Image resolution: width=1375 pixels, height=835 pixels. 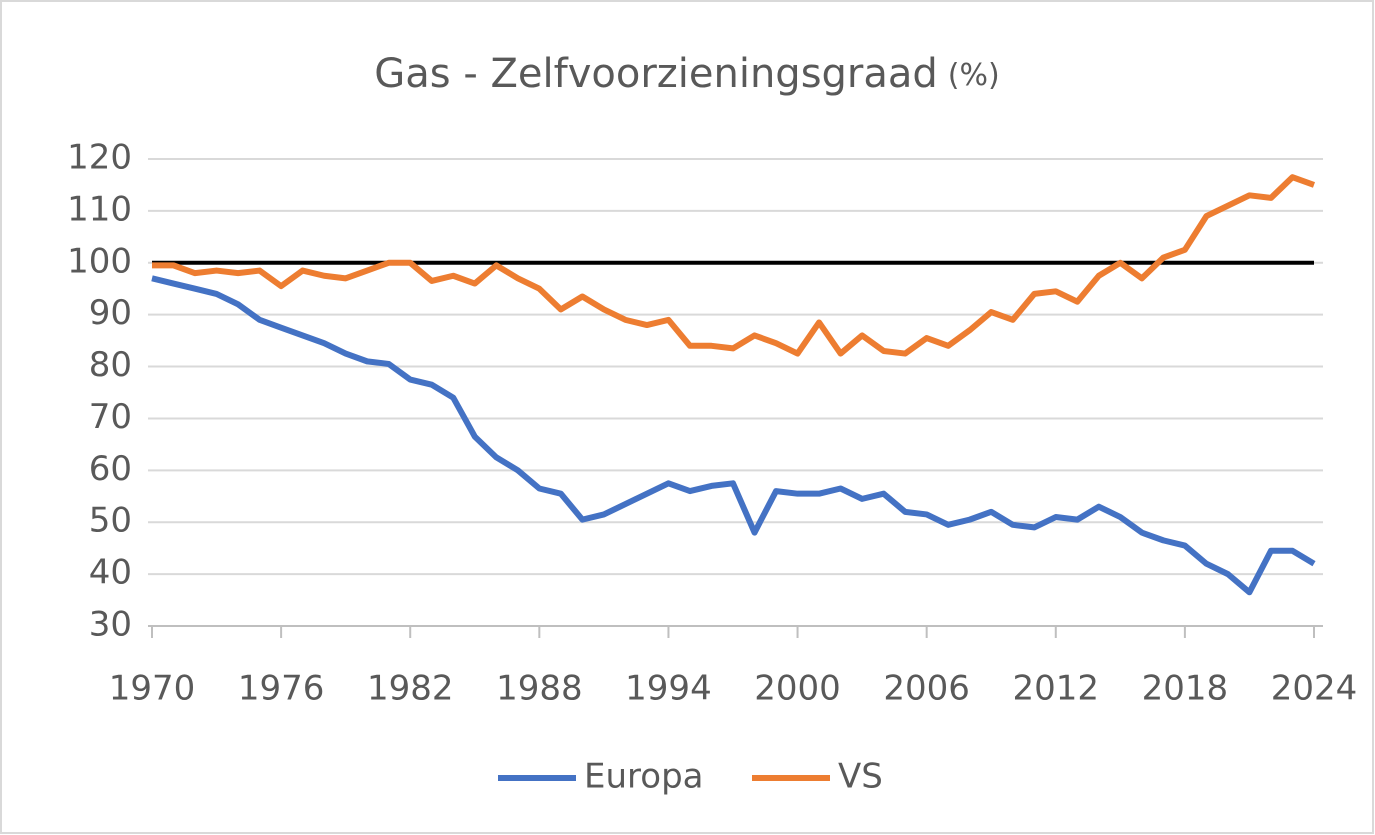 What do you see at coordinates (110, 625) in the screenshot?
I see `y-tick-label: 30` at bounding box center [110, 625].